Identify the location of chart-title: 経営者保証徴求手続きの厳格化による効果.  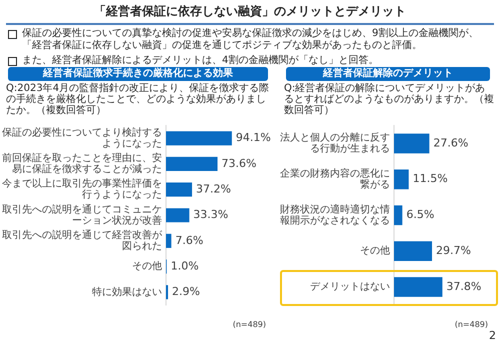
(138, 74).